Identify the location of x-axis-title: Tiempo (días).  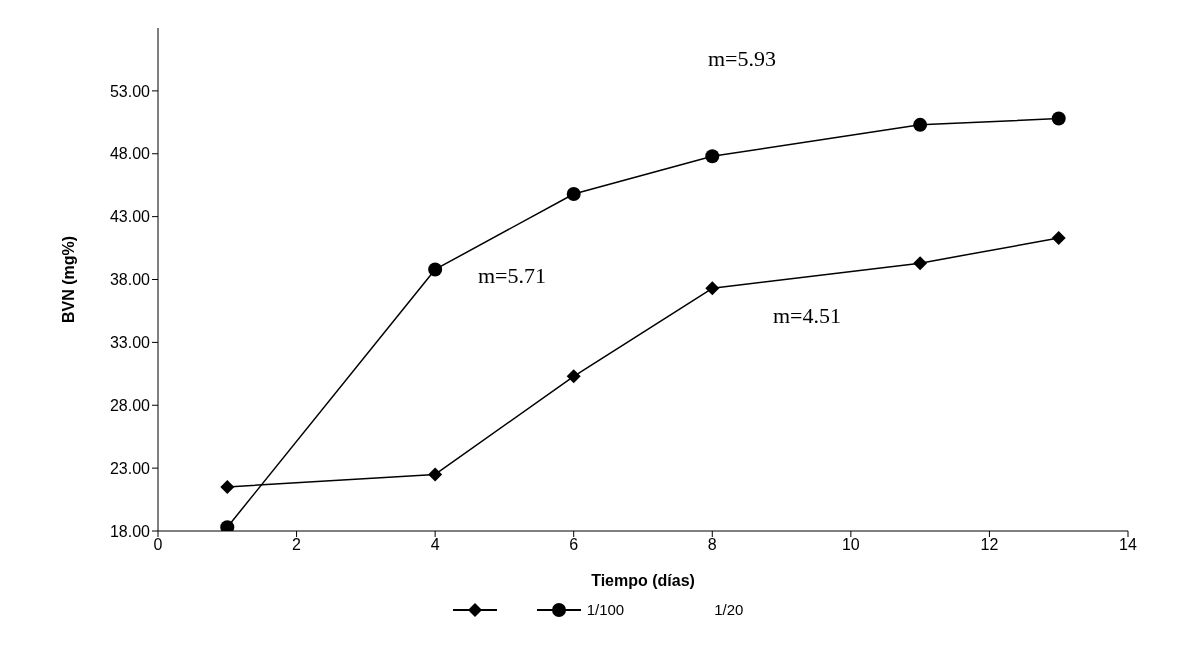
(643, 580).